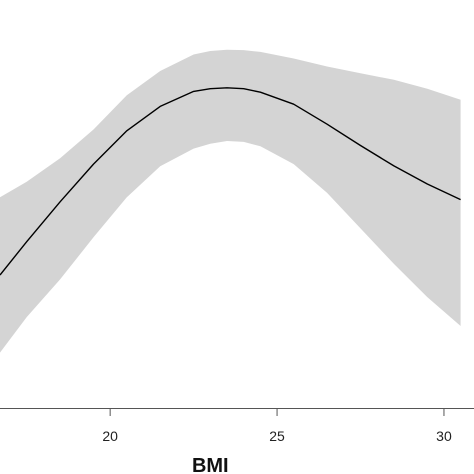 The width and height of the screenshot is (474, 474). Describe the element at coordinates (210, 464) in the screenshot. I see `x-axis-title: BMI` at that location.